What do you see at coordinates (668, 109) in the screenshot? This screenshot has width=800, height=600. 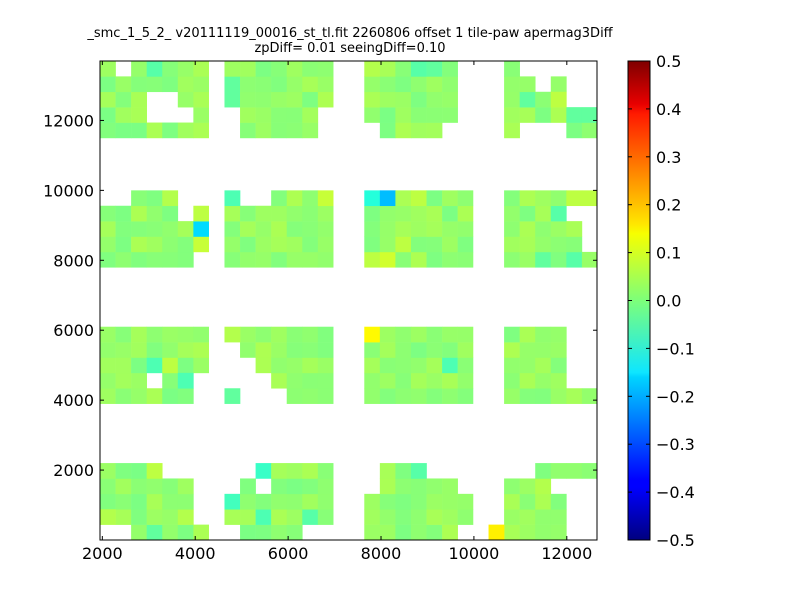 I see `colorbar-tick-label: 0.4` at bounding box center [668, 109].